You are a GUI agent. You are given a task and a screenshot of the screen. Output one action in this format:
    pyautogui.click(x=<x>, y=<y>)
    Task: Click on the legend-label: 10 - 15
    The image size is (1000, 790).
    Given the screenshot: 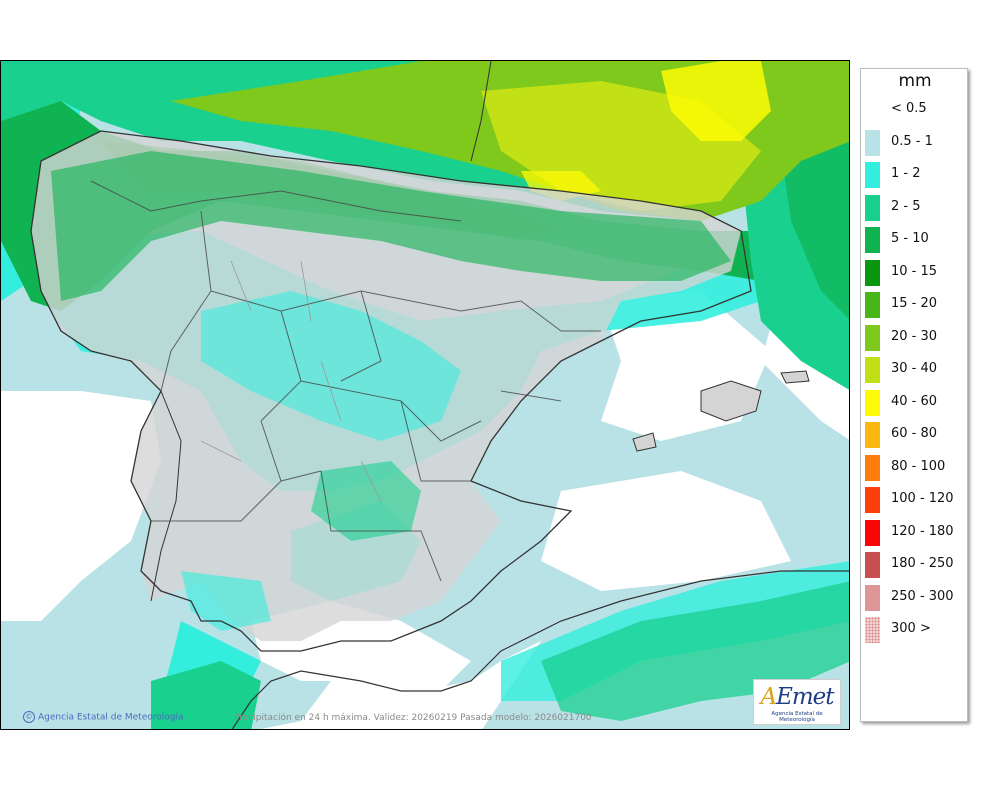 What is the action you would take?
    pyautogui.click(x=914, y=271)
    